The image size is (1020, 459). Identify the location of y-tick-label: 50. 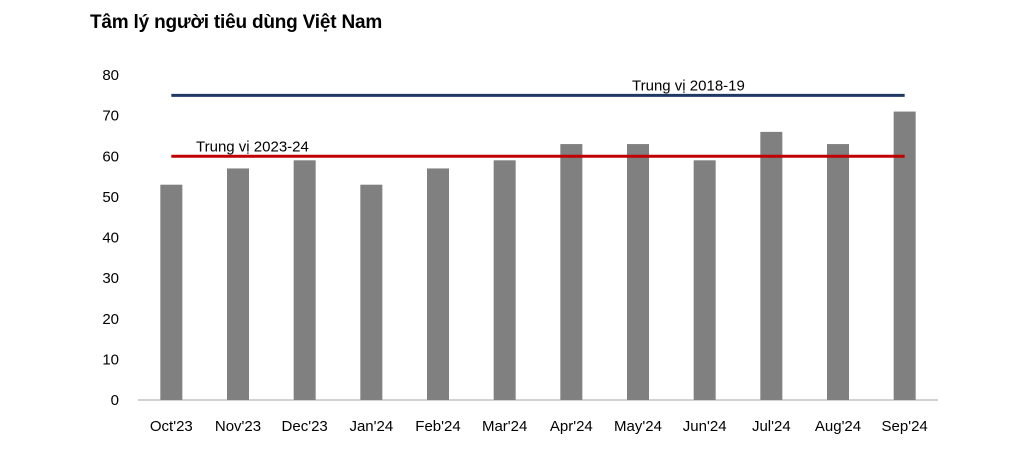
(110, 197).